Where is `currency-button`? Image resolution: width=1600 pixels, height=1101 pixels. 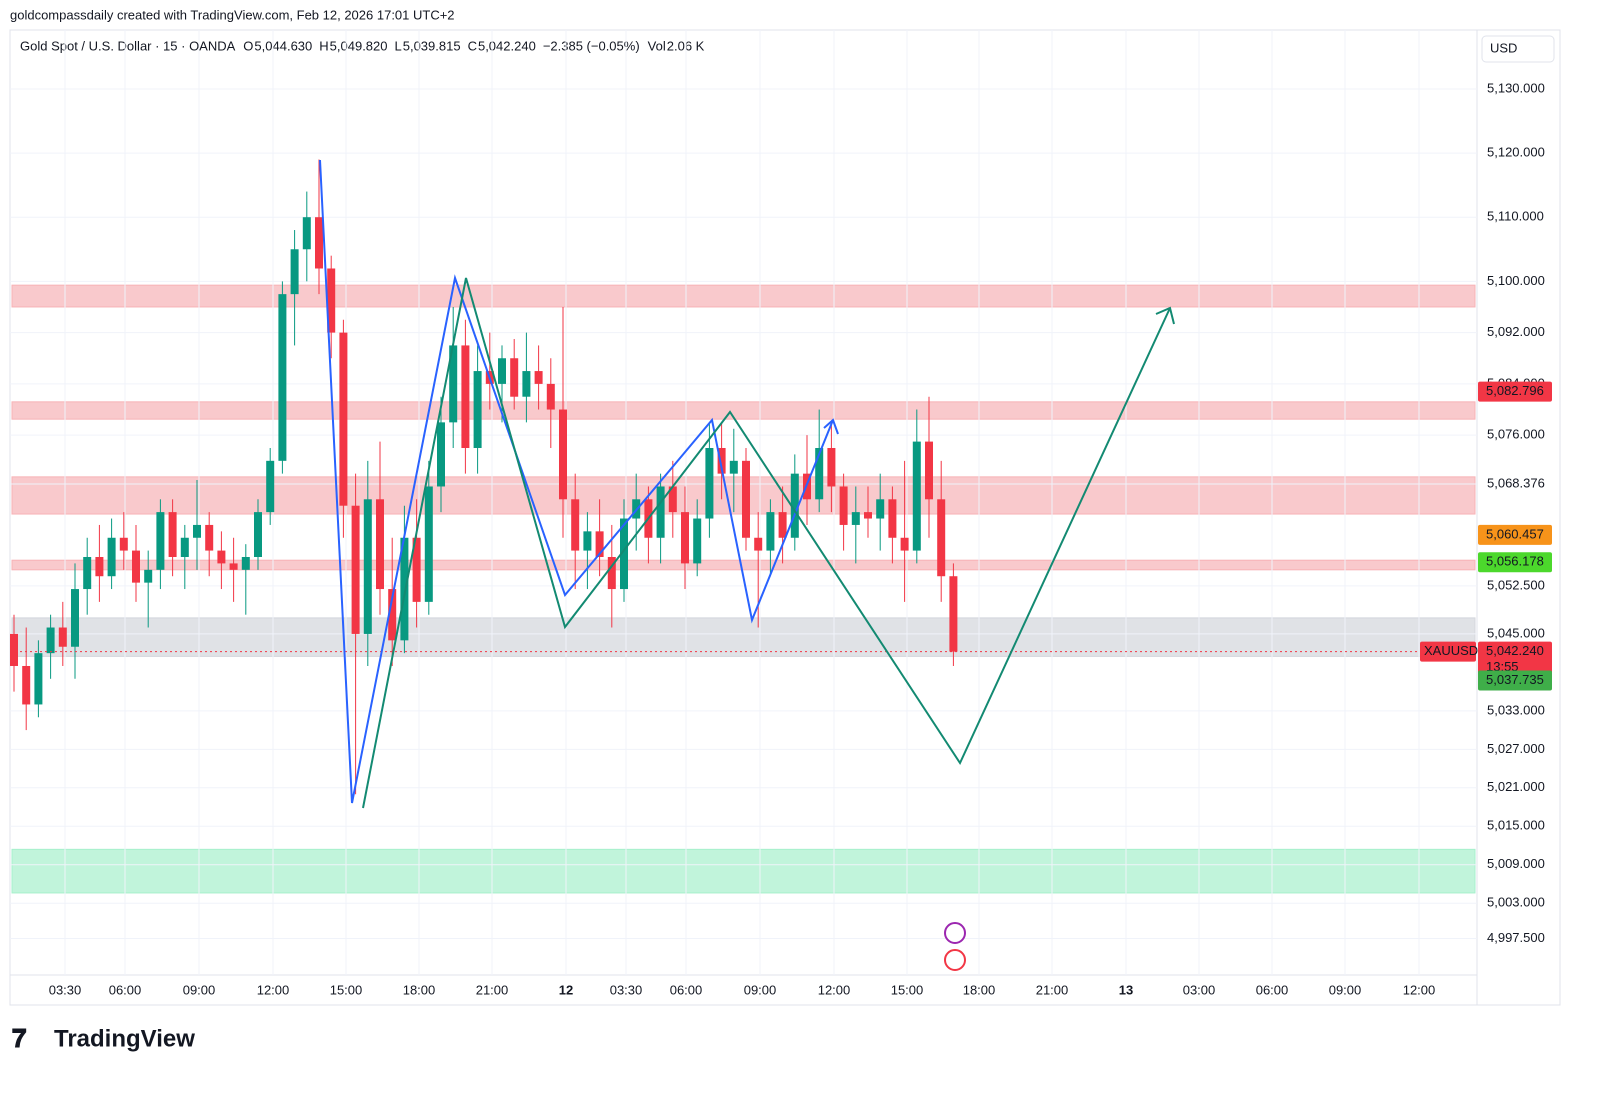
currency-button is located at coordinates (1518, 49).